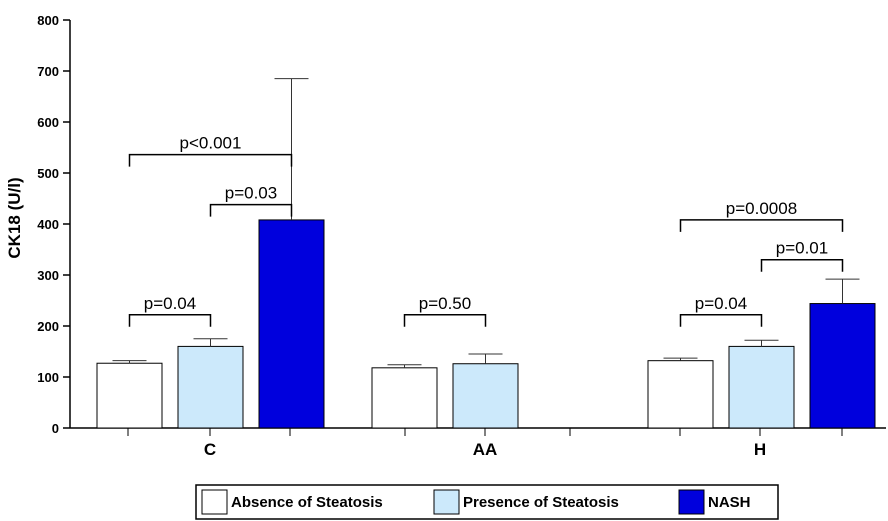  Describe the element at coordinates (802, 248) in the screenshot. I see `p-value-label: p=0.01` at that location.